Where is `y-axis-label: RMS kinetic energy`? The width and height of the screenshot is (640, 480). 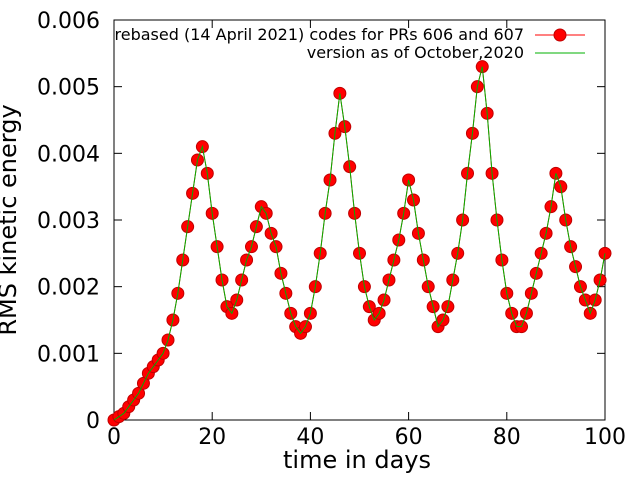 y-axis-label: RMS kinetic energy is located at coordinates (11, 219).